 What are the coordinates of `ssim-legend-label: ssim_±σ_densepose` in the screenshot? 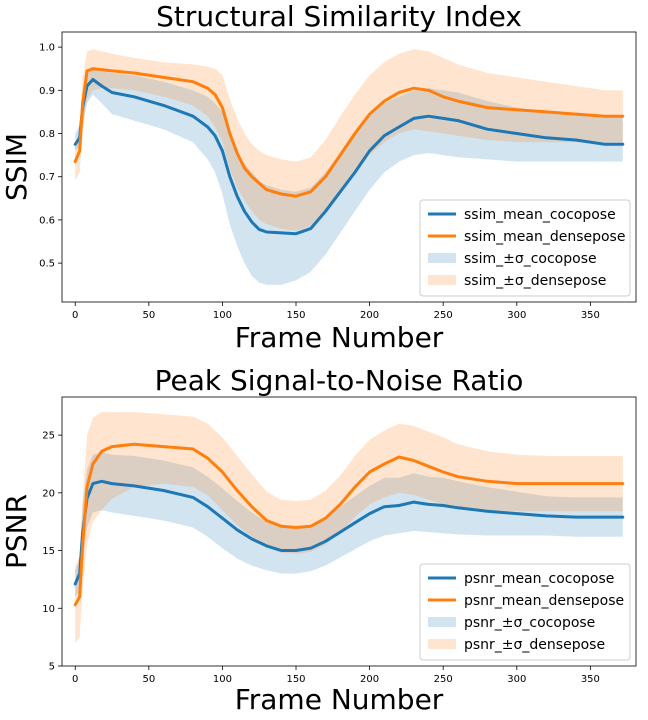 It's located at (535, 281).